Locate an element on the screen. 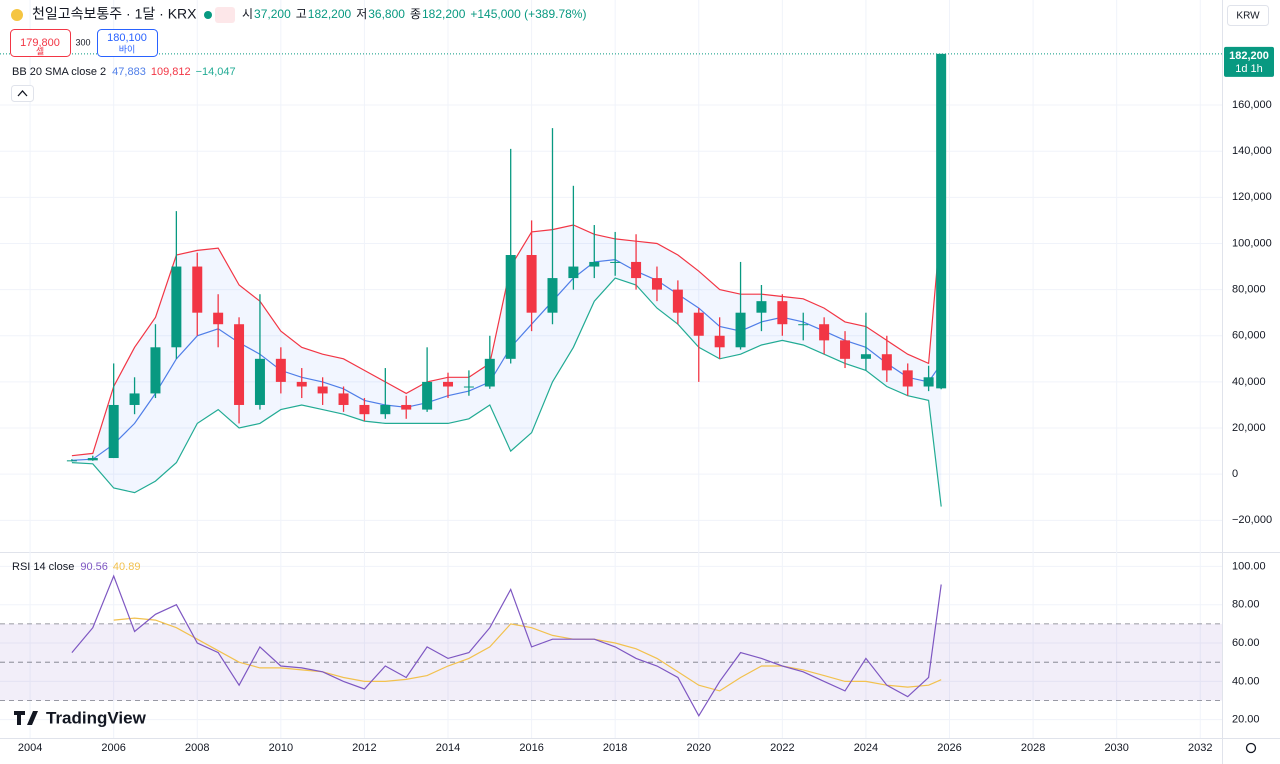 The width and height of the screenshot is (1280, 764). last-price-countdown: 1d 1h is located at coordinates (1249, 69).